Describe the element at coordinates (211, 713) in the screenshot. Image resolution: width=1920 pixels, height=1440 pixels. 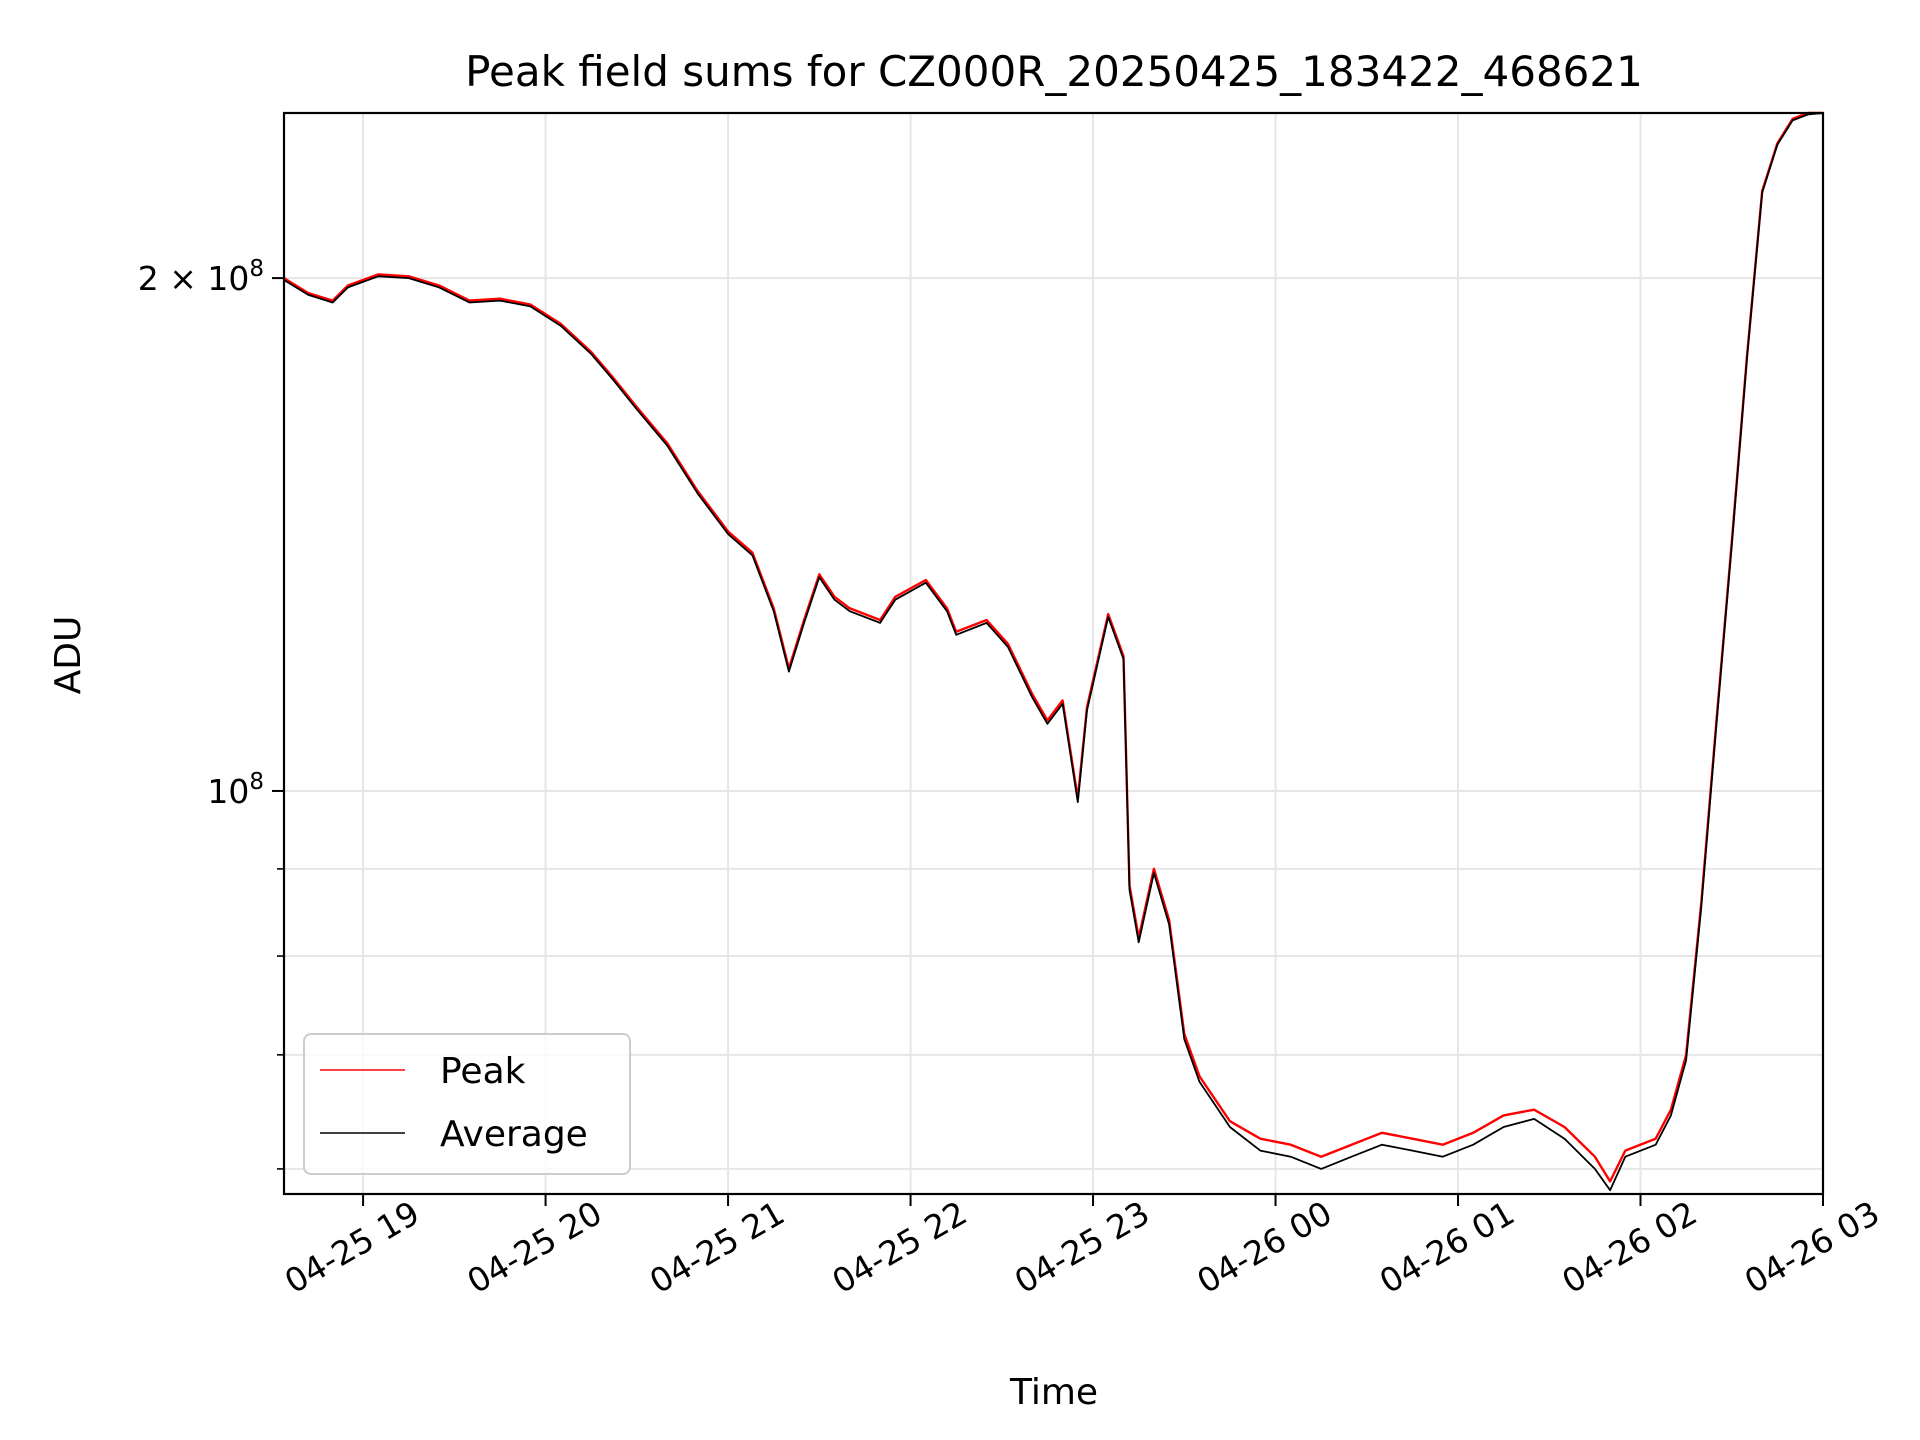
I see `y-axis: 108 2 × 108` at that location.